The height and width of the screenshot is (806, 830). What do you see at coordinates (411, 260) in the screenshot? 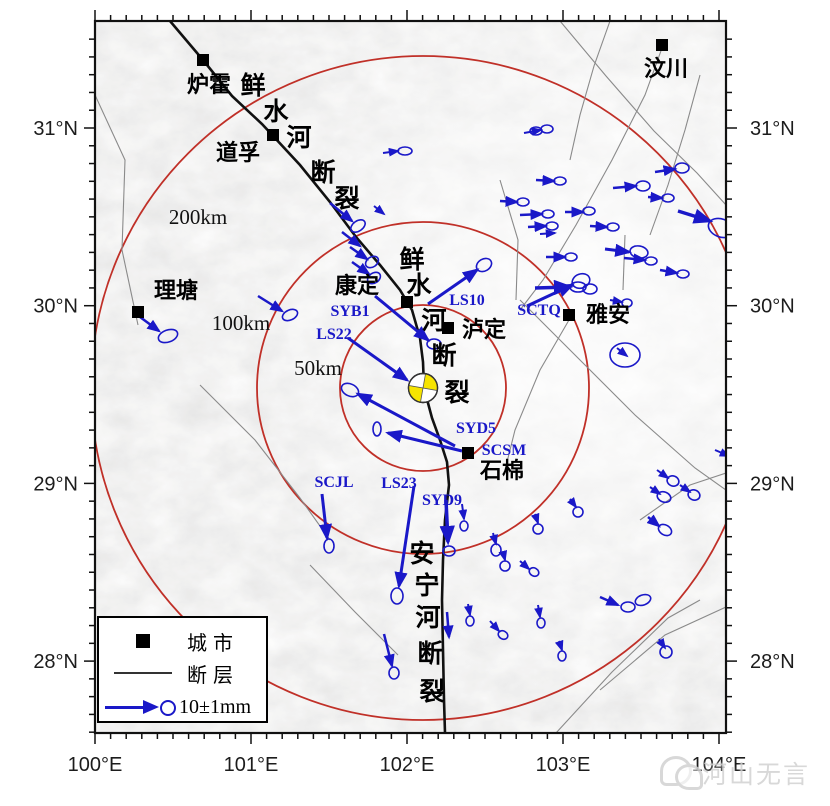
I see `fault-name-char: 鲜` at bounding box center [411, 260].